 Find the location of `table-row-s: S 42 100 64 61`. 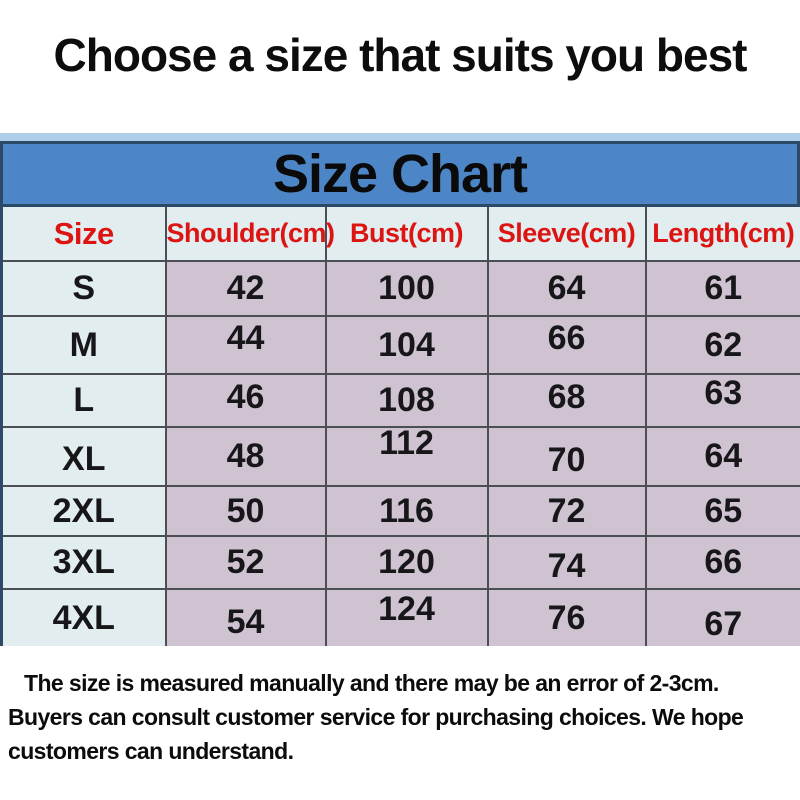

table-row-s: S 42 100 64 61 is located at coordinates (400, 288).